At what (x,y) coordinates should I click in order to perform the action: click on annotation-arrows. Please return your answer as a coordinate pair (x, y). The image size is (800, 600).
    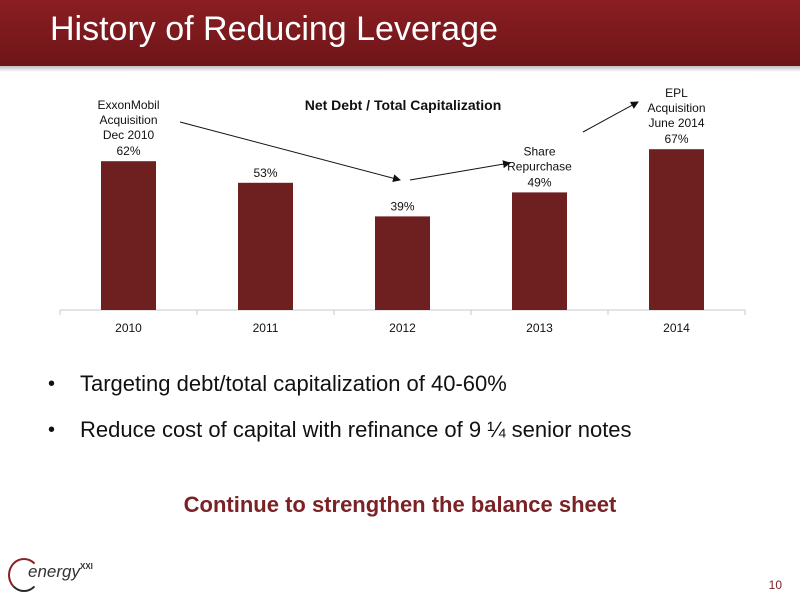
    Looking at the image, I should click on (409, 142).